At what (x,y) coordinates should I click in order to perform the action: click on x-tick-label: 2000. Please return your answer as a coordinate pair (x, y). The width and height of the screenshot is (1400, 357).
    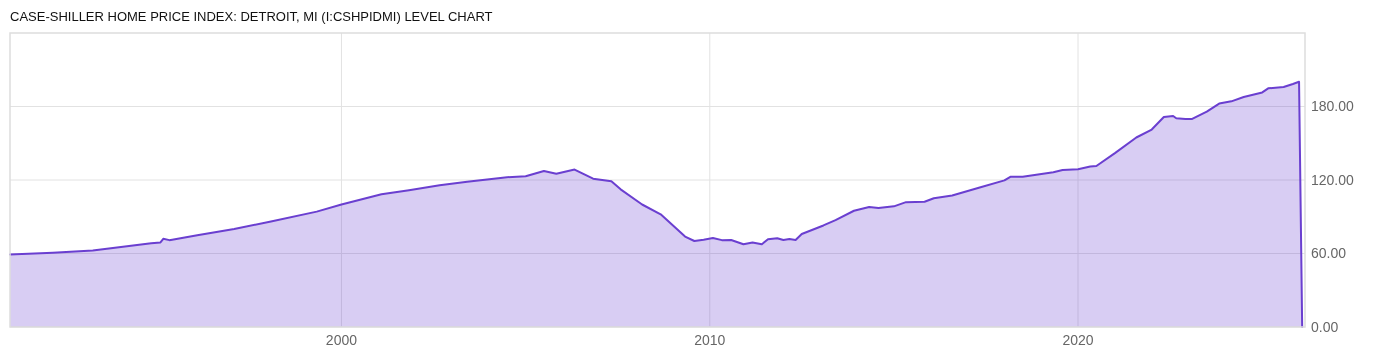
    Looking at the image, I should click on (341, 340).